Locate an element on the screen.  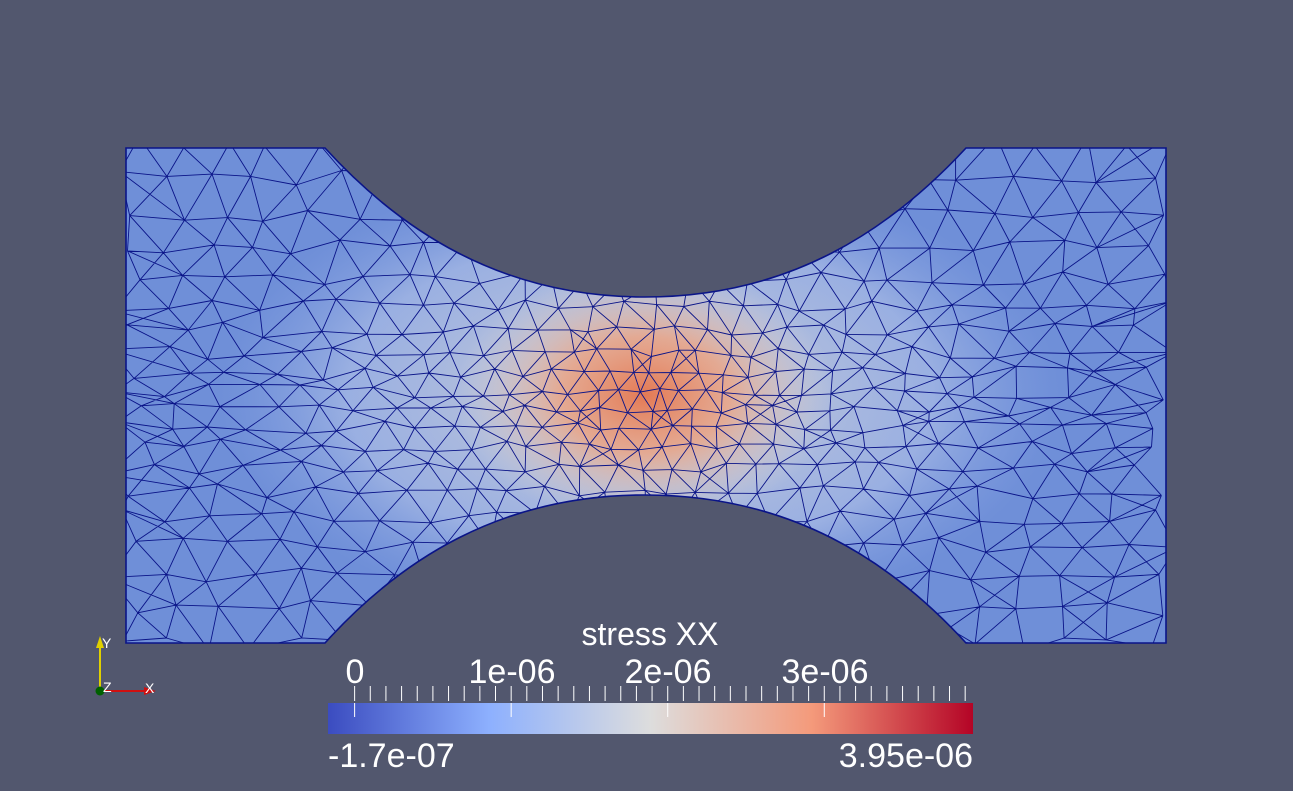
x-axis-label: X is located at coordinates (150, 688).